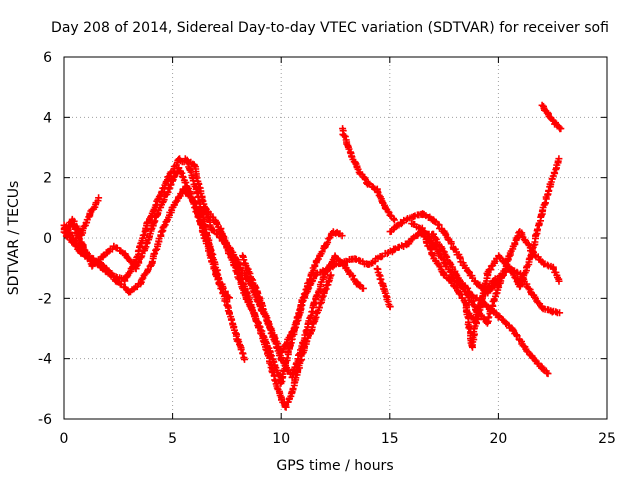 The image size is (640, 480). What do you see at coordinates (64, 439) in the screenshot?
I see `x-tick-label: 0` at bounding box center [64, 439].